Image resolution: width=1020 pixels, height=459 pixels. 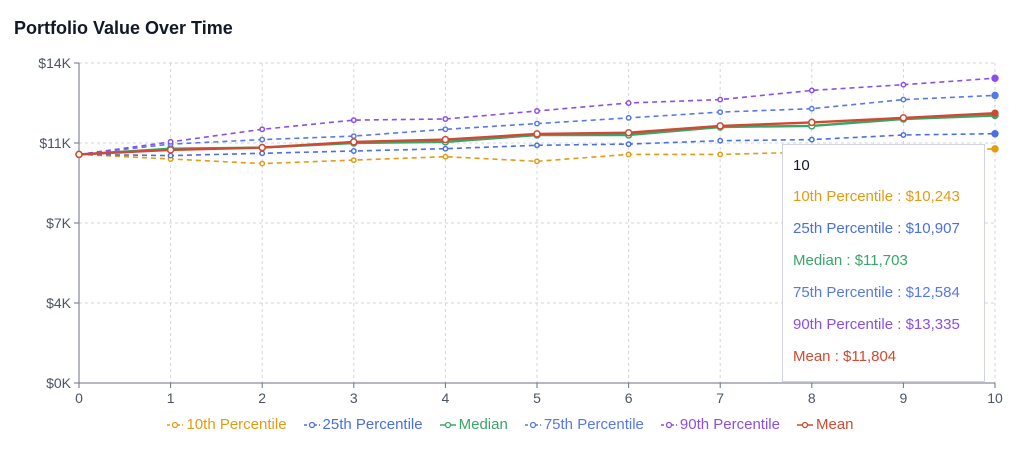 I want to click on legend-item-75th-percentile: 75th Percentile, so click(x=584, y=424).